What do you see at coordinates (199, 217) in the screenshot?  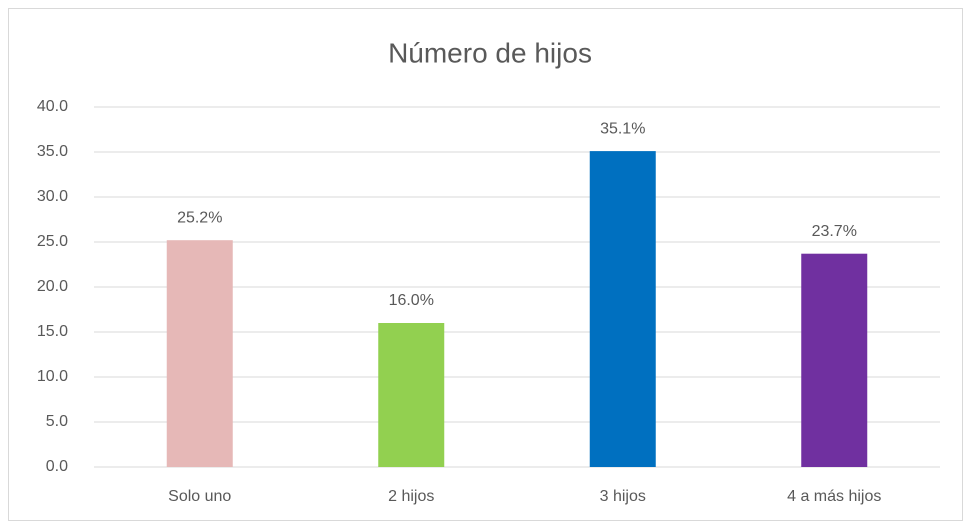 I see `data-label: 25.2%` at bounding box center [199, 217].